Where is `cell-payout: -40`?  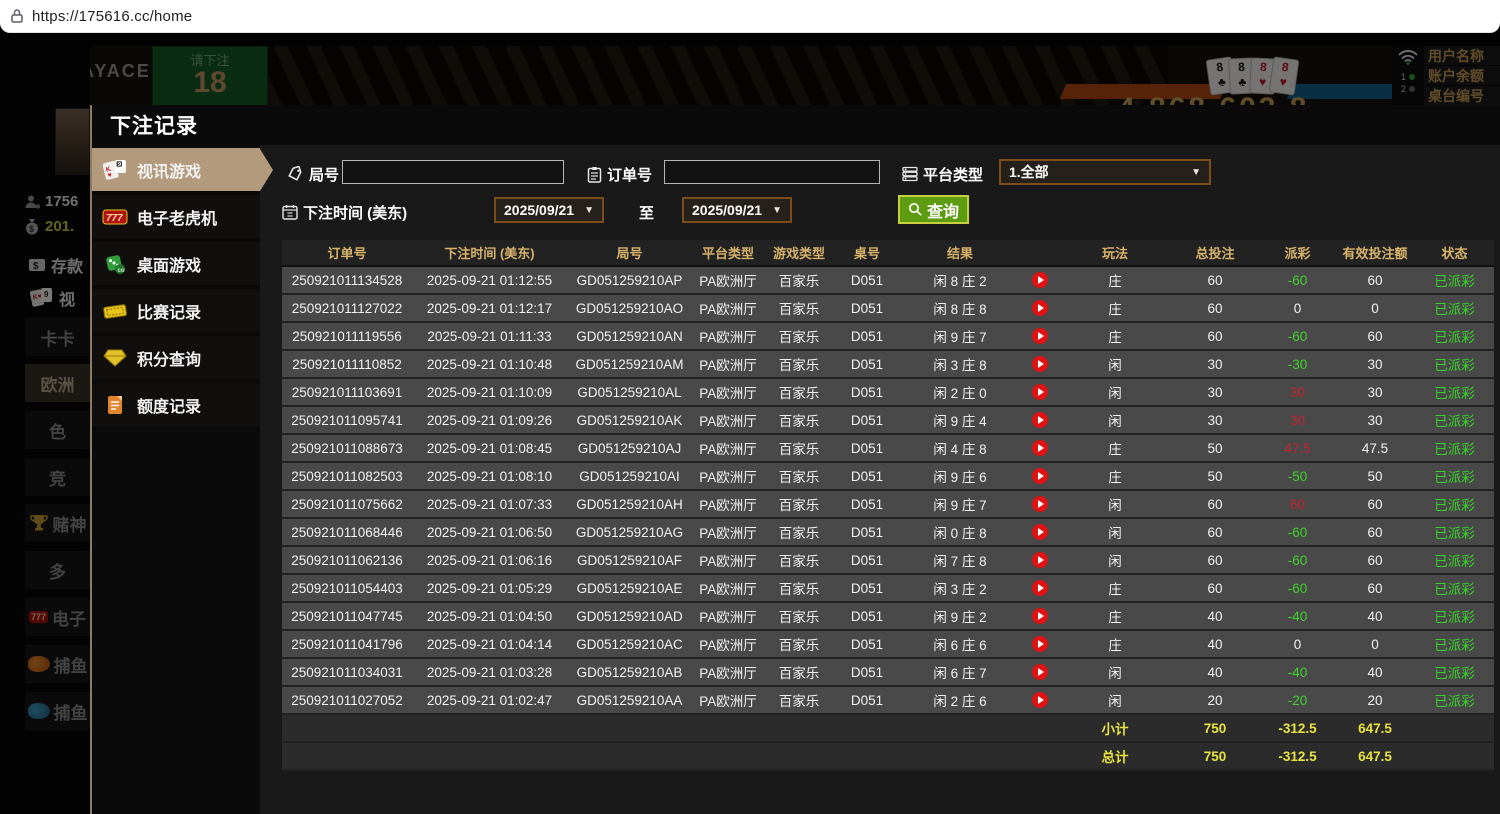 cell-payout: -40 is located at coordinates (1297, 616).